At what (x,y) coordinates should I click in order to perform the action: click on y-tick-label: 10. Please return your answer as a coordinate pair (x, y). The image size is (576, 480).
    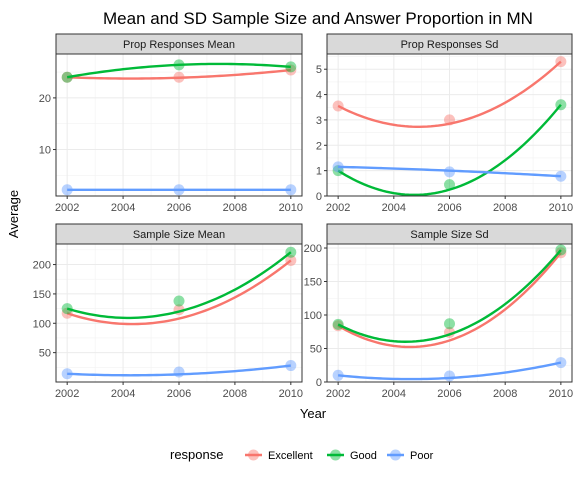
    Looking at the image, I should click on (45, 151).